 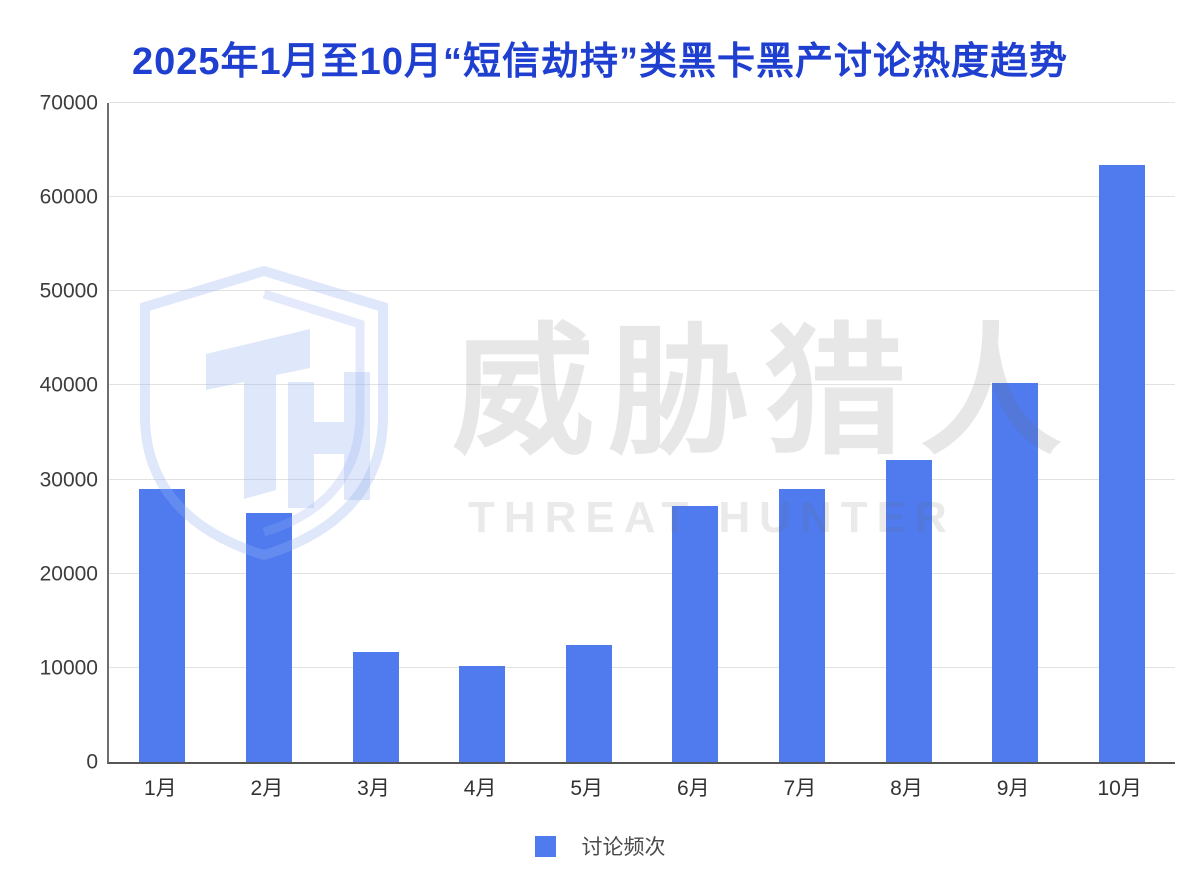 I want to click on y-tick-label-0: 0, so click(x=92, y=762).